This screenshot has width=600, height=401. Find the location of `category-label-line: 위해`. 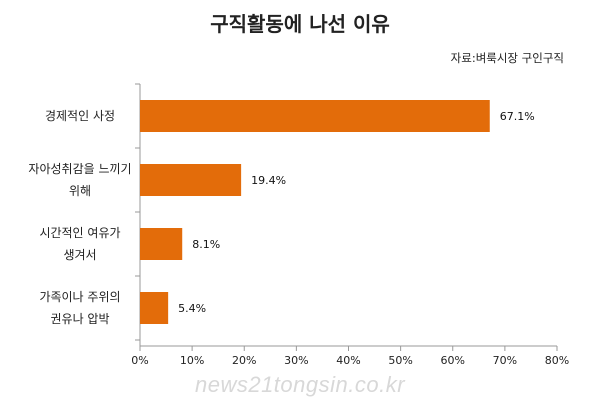

category-label-line: 위해 is located at coordinates (80, 191).